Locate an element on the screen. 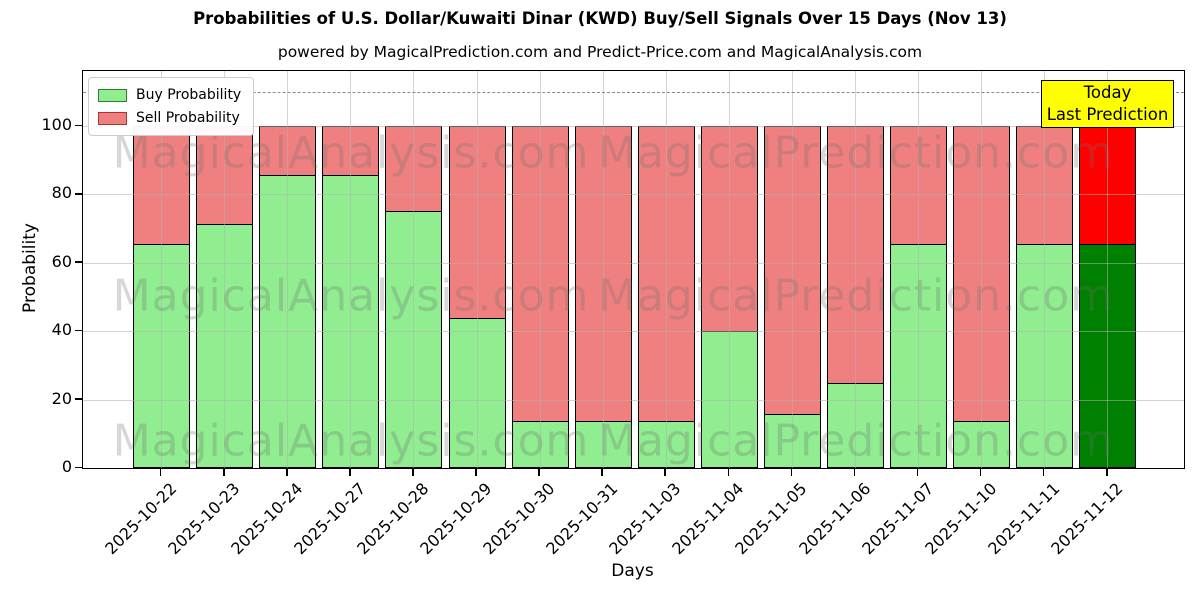  legend-buy-label: Buy Probability is located at coordinates (189, 95).